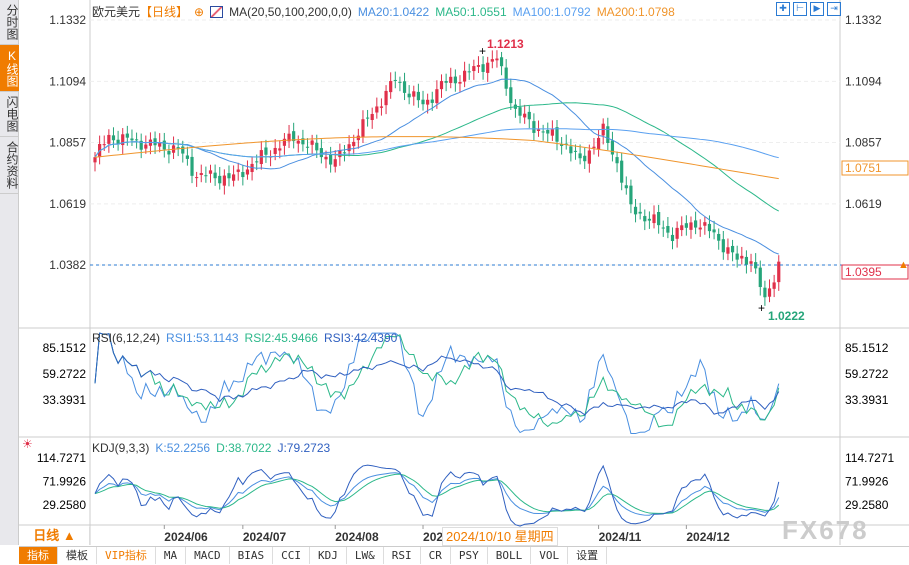  I want to click on rsi1-line, so click(437, 383).